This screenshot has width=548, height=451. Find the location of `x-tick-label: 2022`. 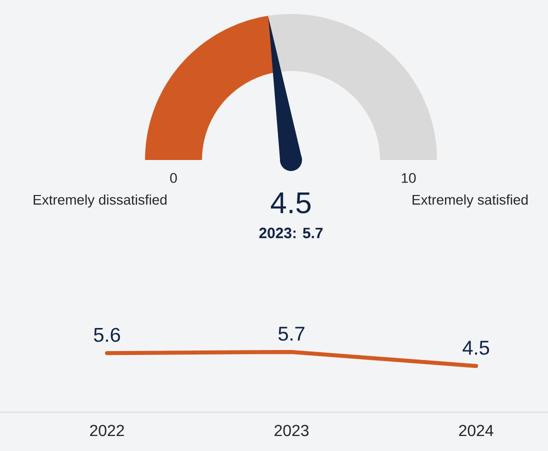

x-tick-label: 2022 is located at coordinates (107, 430).